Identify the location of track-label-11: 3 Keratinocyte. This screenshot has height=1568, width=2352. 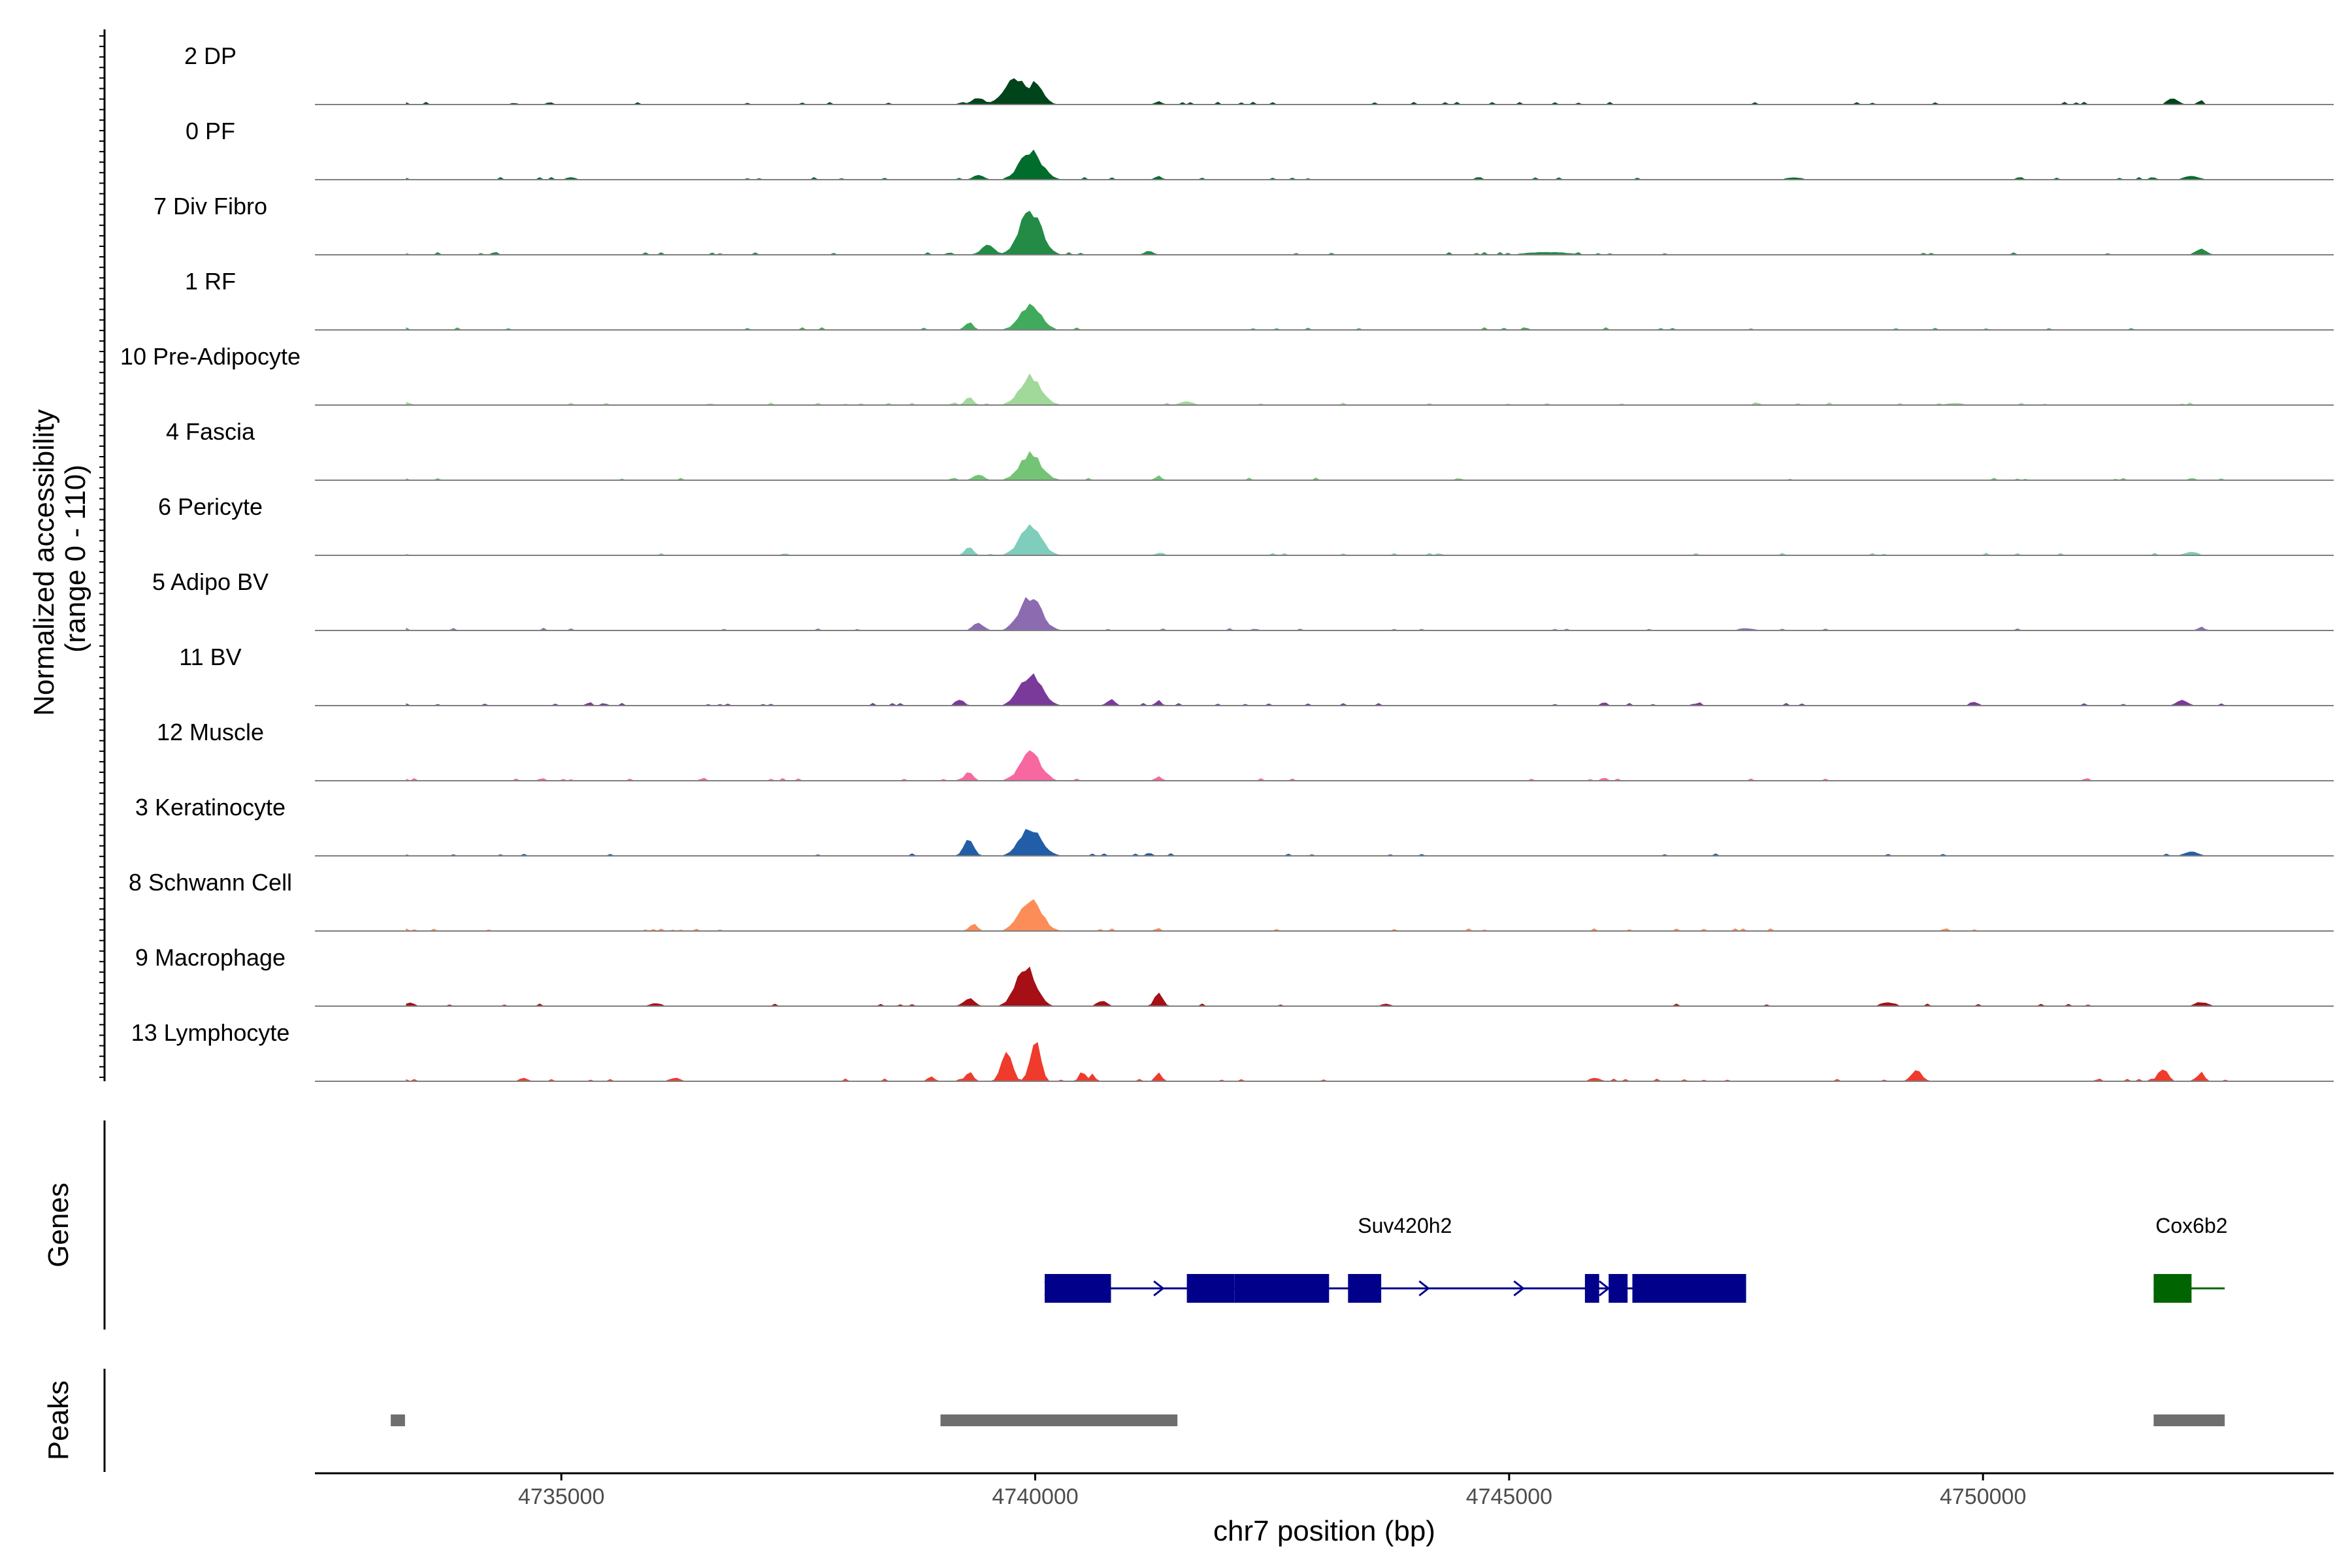
(210, 807).